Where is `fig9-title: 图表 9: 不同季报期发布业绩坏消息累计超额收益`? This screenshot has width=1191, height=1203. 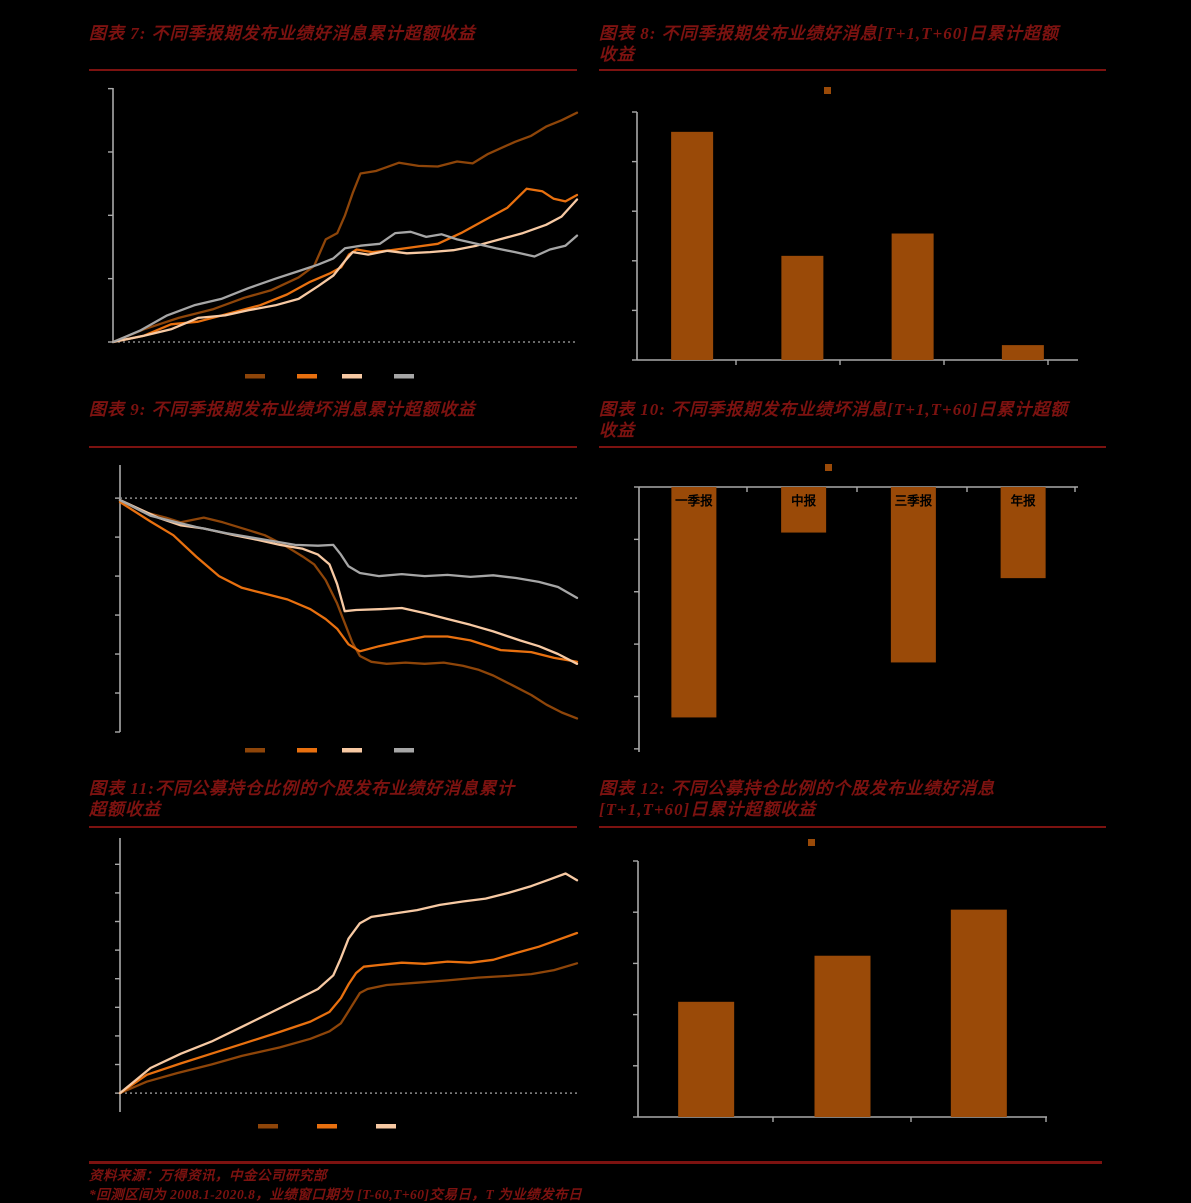
fig9-title: 图表 9: 不同季报期发布业绩坏消息累计超额收益 is located at coordinates (282, 409).